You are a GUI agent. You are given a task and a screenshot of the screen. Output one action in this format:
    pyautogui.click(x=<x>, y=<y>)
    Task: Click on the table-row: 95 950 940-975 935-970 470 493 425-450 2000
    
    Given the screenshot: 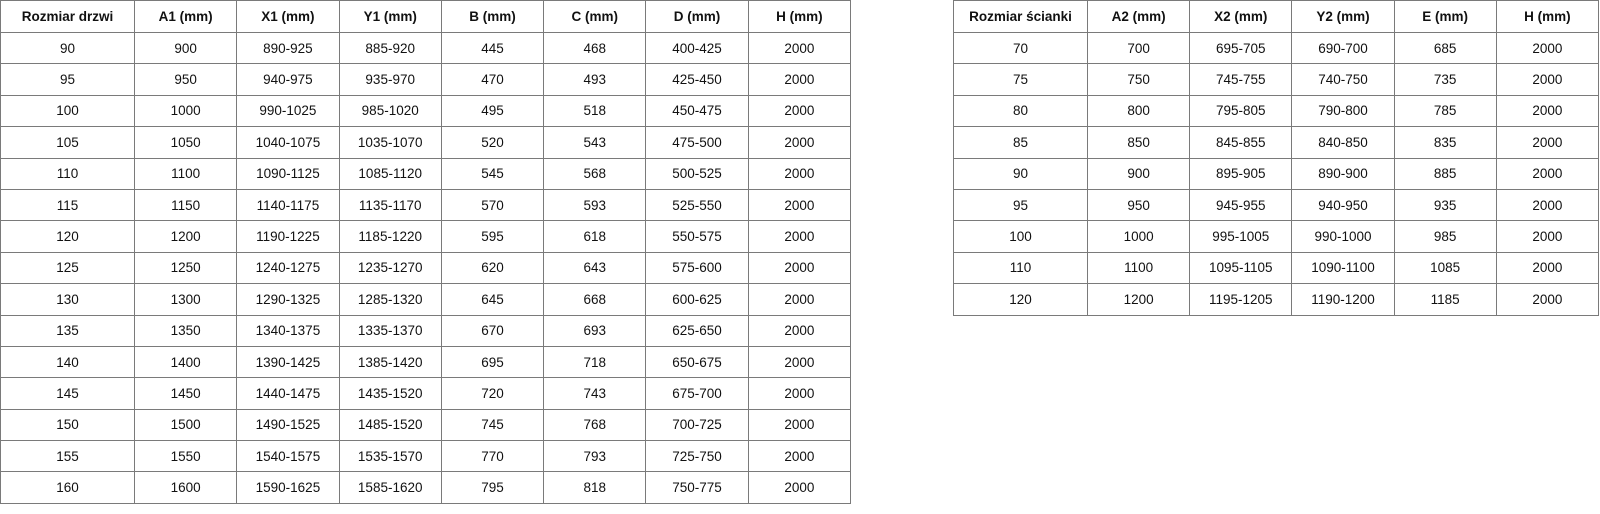 What is the action you would take?
    pyautogui.click(x=426, y=79)
    